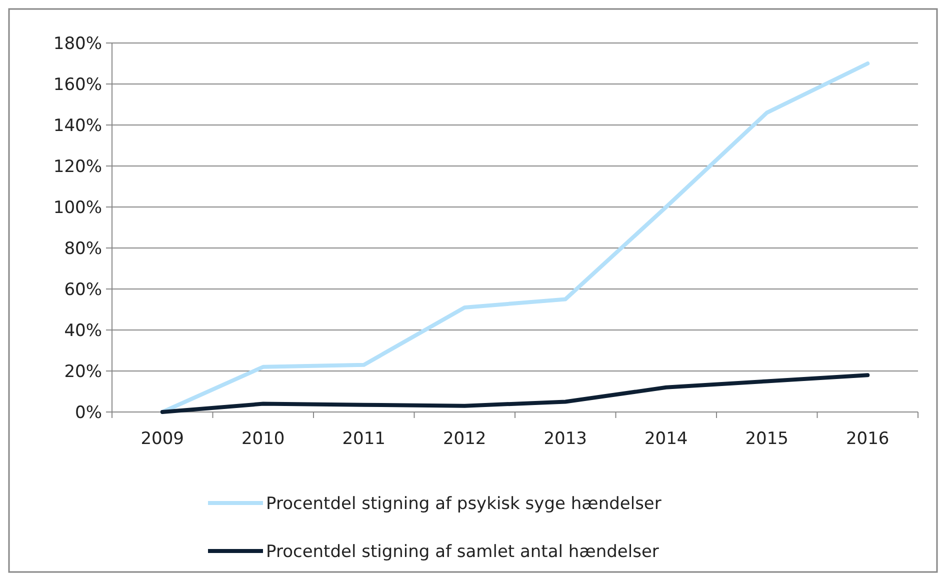 This screenshot has width=946, height=581. What do you see at coordinates (666, 439) in the screenshot?
I see `x-tick-label: 2014` at bounding box center [666, 439].